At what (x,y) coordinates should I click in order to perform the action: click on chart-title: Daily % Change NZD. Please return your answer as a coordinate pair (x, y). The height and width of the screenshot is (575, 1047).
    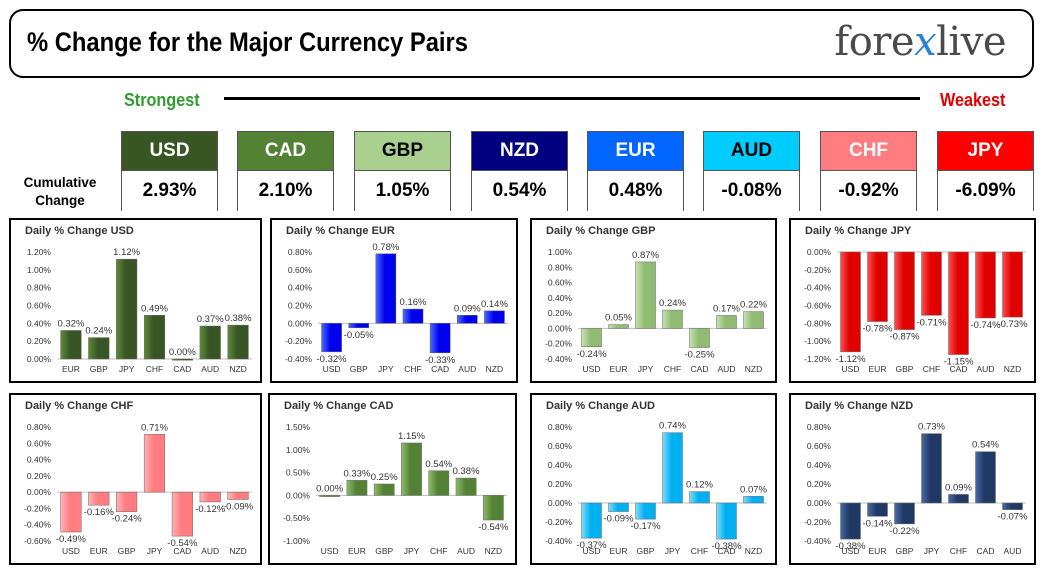
    Looking at the image, I should click on (859, 406).